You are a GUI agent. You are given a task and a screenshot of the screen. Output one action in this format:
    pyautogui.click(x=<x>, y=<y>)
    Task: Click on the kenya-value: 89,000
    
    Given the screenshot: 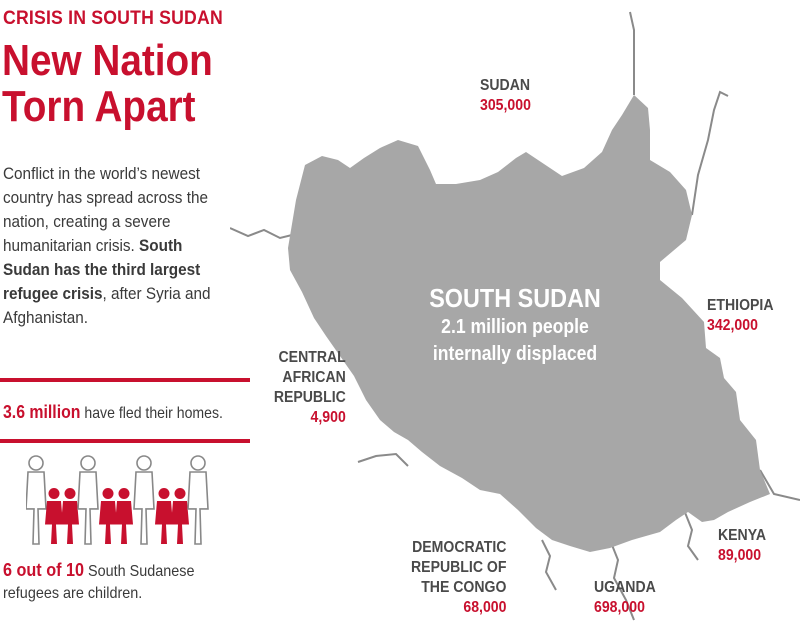 What is the action you would take?
    pyautogui.click(x=740, y=555)
    